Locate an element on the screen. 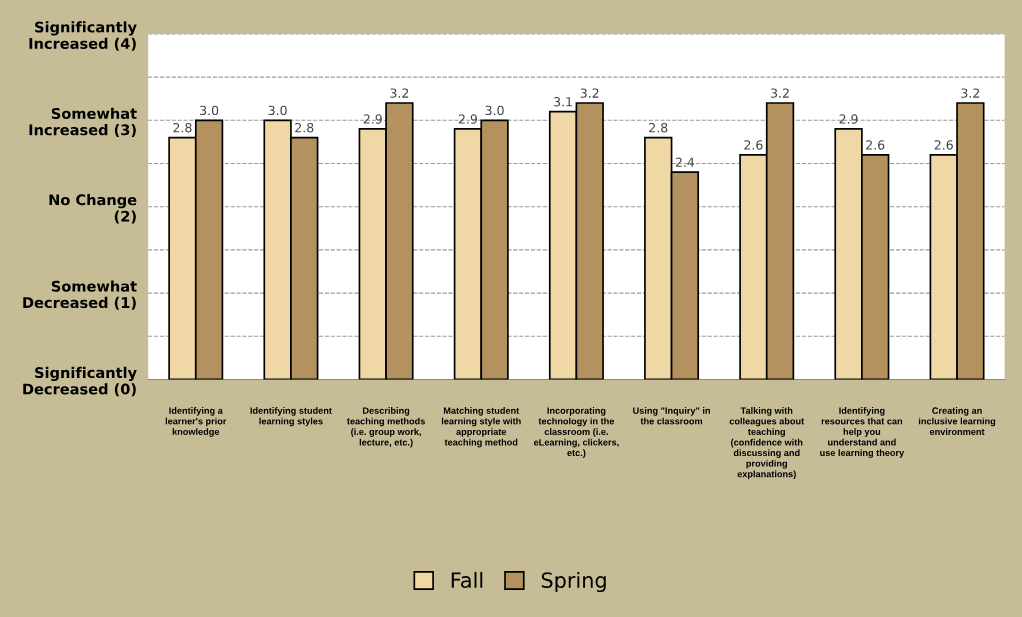 The height and width of the screenshot is (617, 1022). y-tick-label: Significantly Increased (4) is located at coordinates (83, 36).